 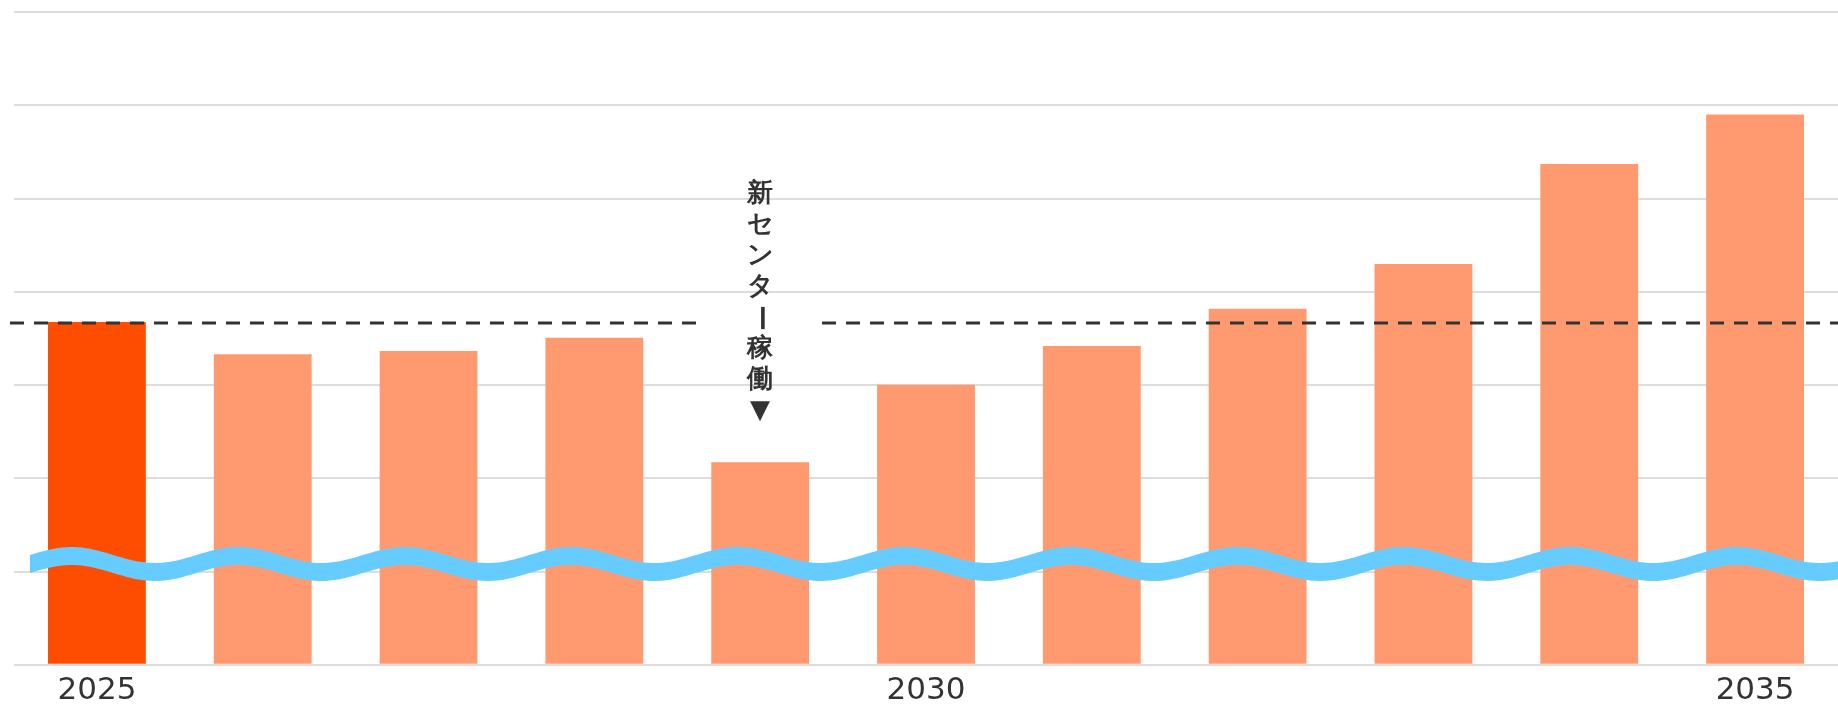 I want to click on x-tick-label: 2025, so click(x=97, y=688).